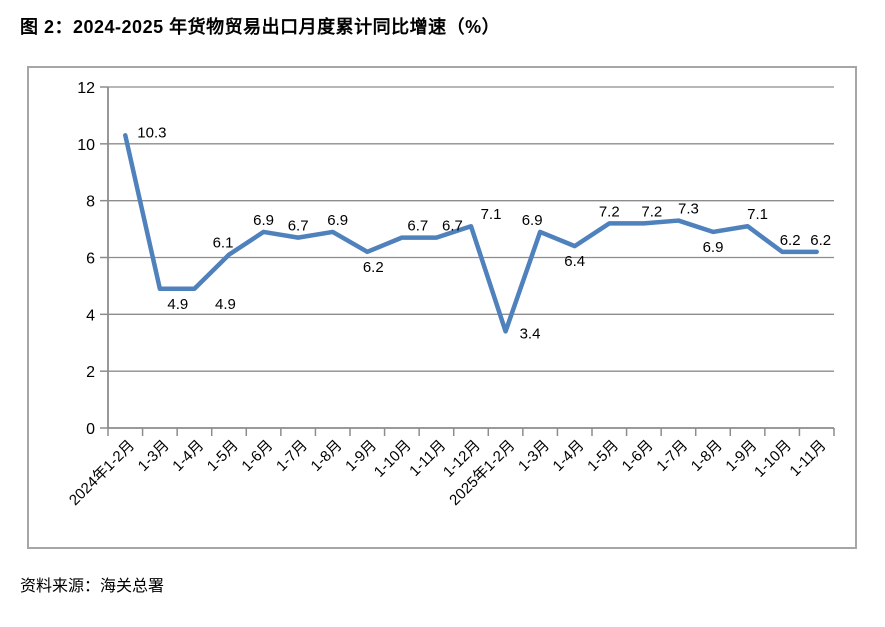 This screenshot has width=885, height=627. What do you see at coordinates (86, 88) in the screenshot?
I see `svg-text: 12` at bounding box center [86, 88].